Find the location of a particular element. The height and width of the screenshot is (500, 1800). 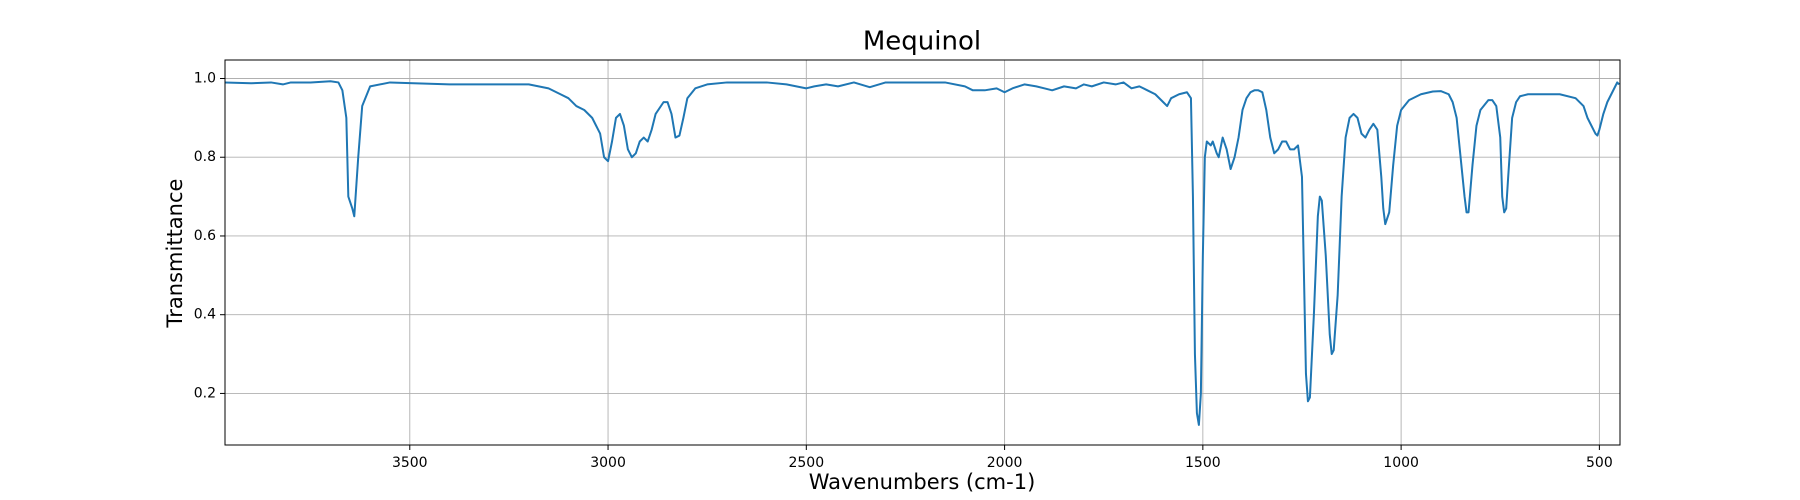

x-tick-label: 1000 is located at coordinates (1401, 463).